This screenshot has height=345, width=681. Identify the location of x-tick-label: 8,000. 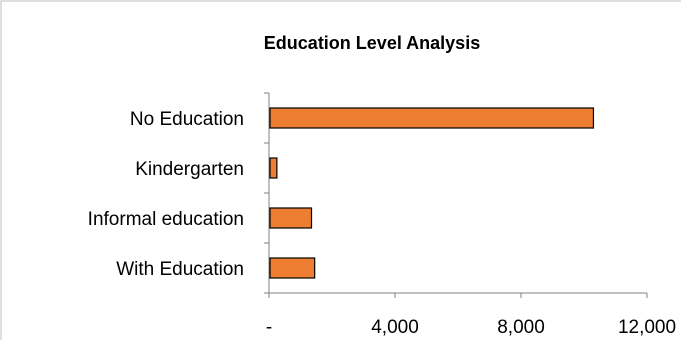
(521, 327).